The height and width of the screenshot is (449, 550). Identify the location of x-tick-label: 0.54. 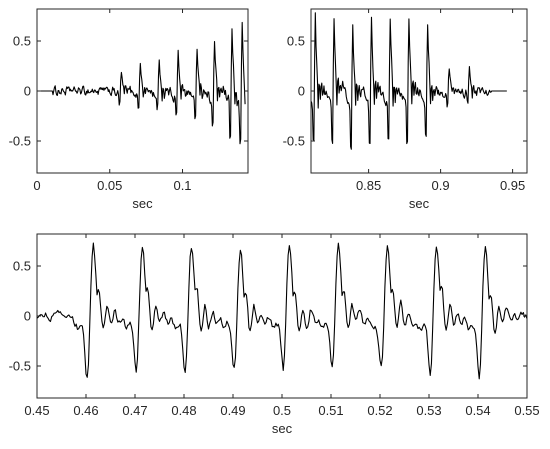
(477, 410).